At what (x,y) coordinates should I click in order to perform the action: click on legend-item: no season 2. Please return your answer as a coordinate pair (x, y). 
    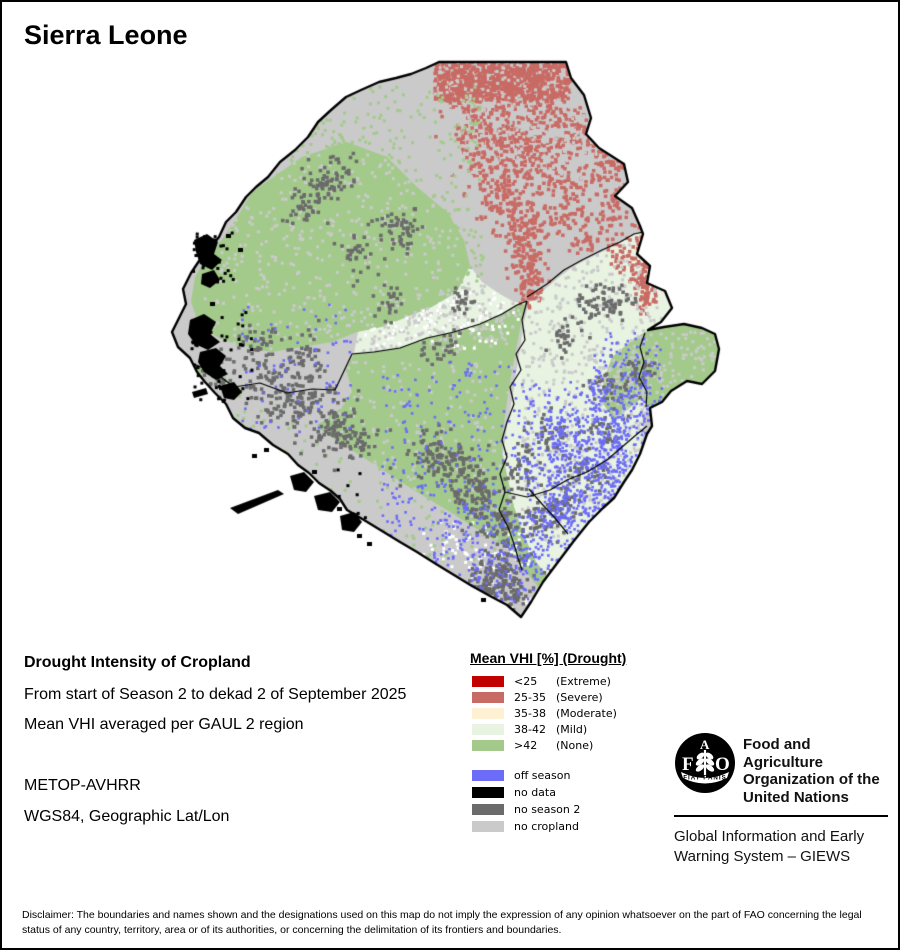
    Looking at the image, I should click on (577, 809).